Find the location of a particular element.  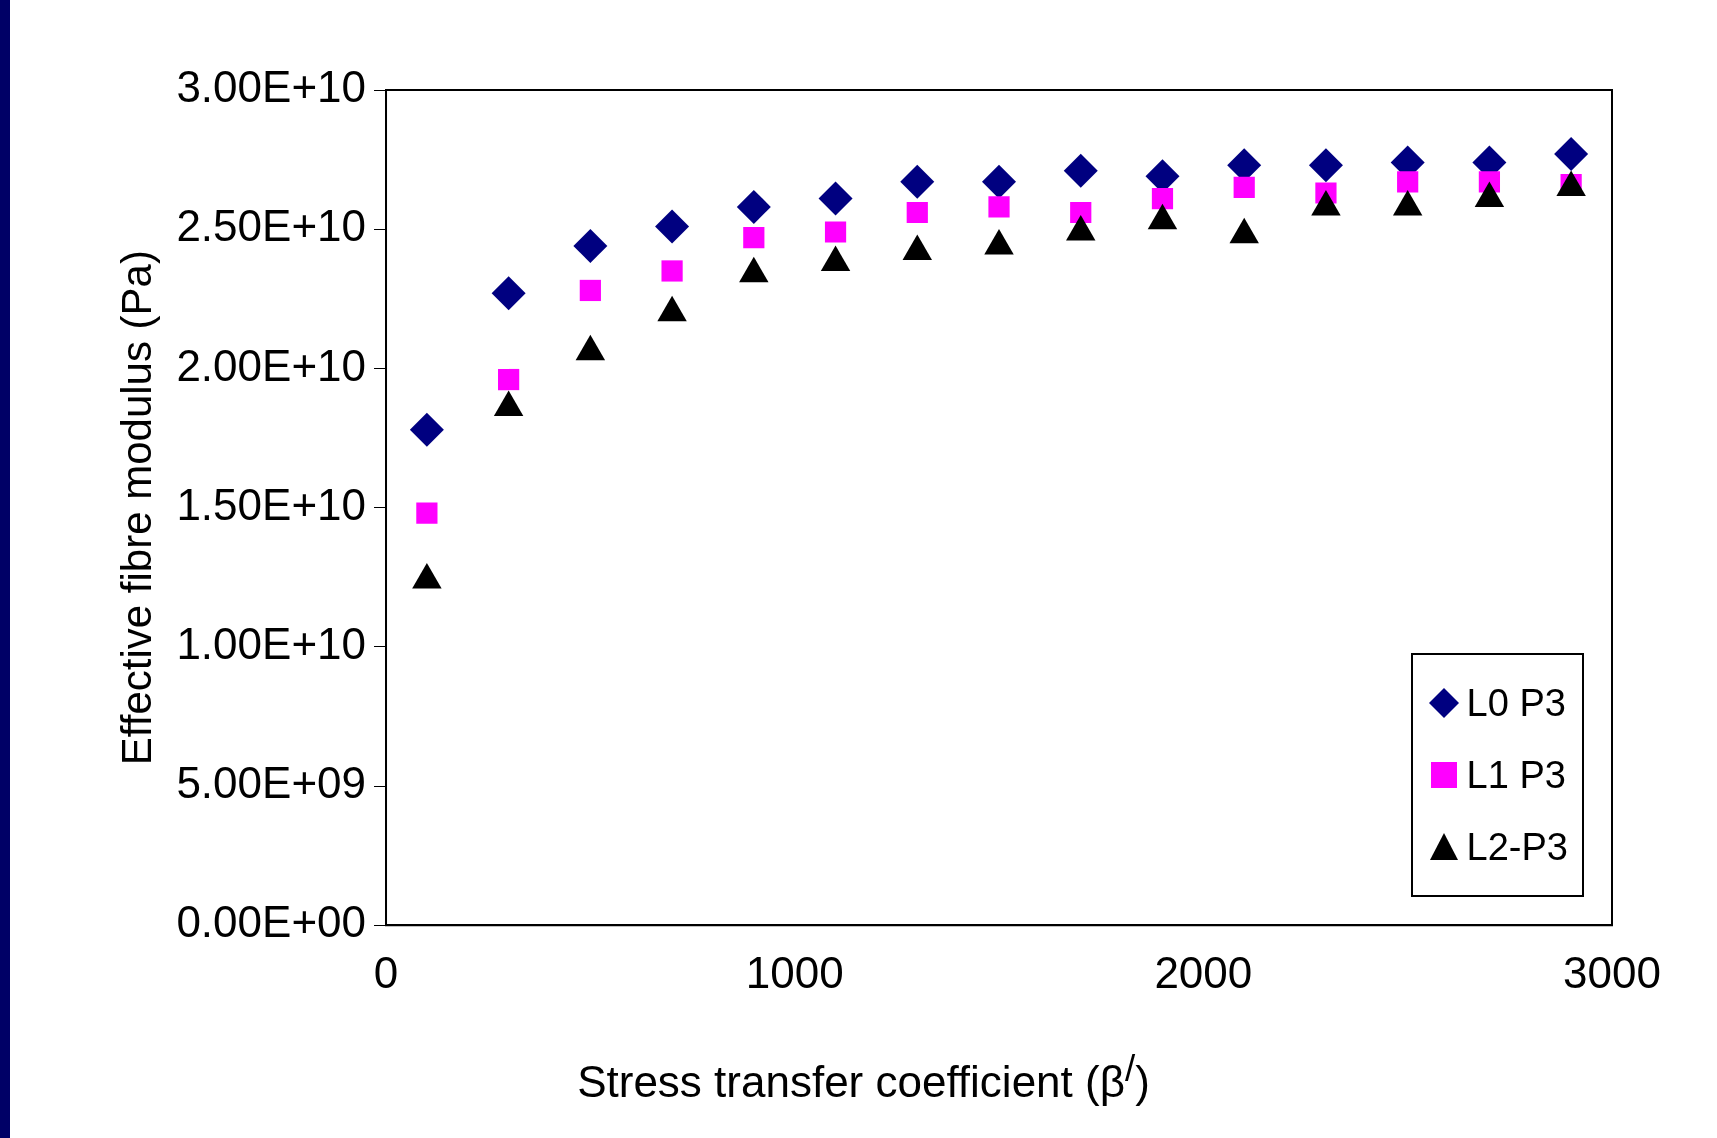

y-axis-title: Effective fibre modulus (Pa) is located at coordinates (136, 508).